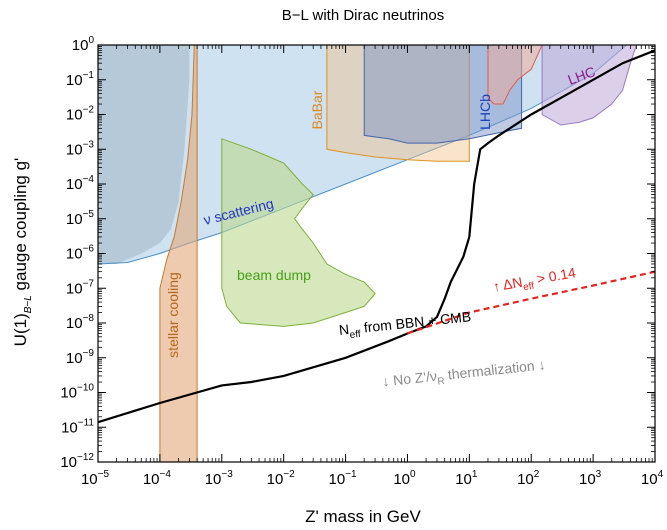 The image size is (667, 530). What do you see at coordinates (404, 478) in the screenshot?
I see `x-tick-label: 10⁰` at bounding box center [404, 478].